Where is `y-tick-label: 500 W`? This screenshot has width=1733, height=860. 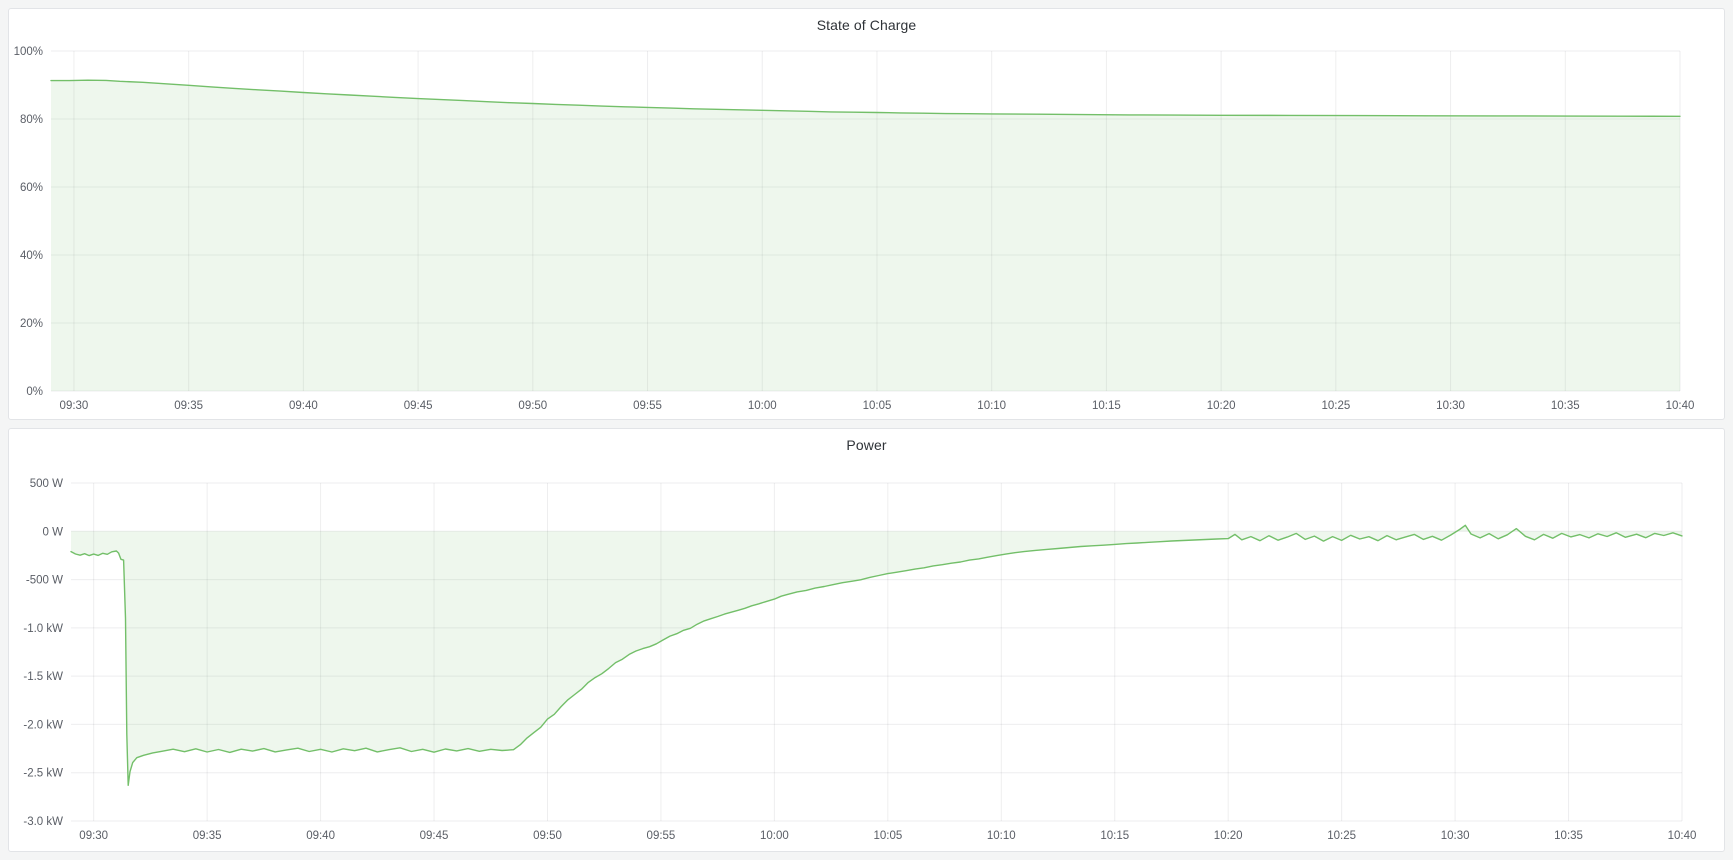 y-tick-label: 500 W is located at coordinates (46, 484).